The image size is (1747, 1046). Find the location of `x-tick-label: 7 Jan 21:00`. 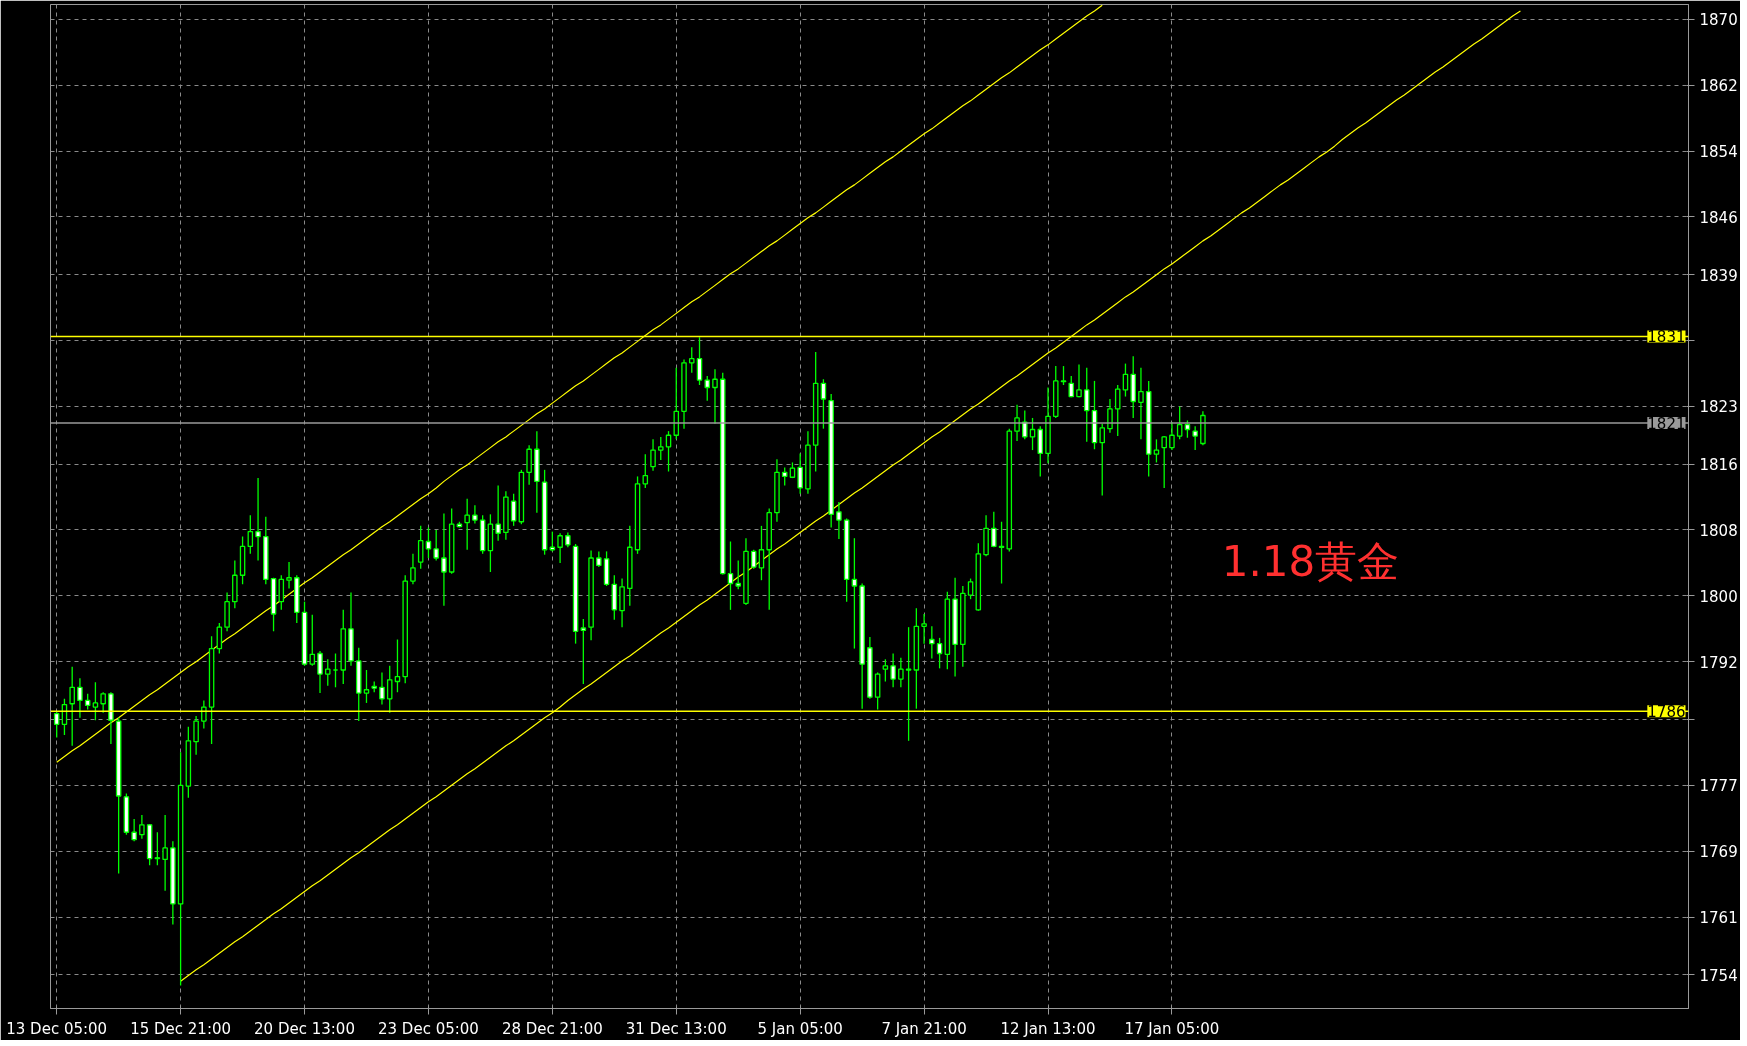

x-tick-label: 7 Jan 21:00 is located at coordinates (924, 1028).